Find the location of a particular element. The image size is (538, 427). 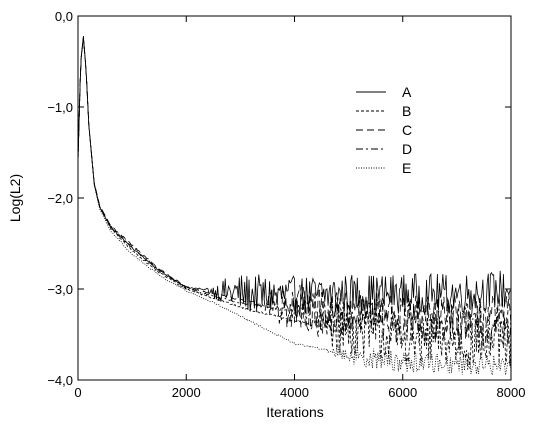

y-tick-label: −4,0 is located at coordinates (60, 380).